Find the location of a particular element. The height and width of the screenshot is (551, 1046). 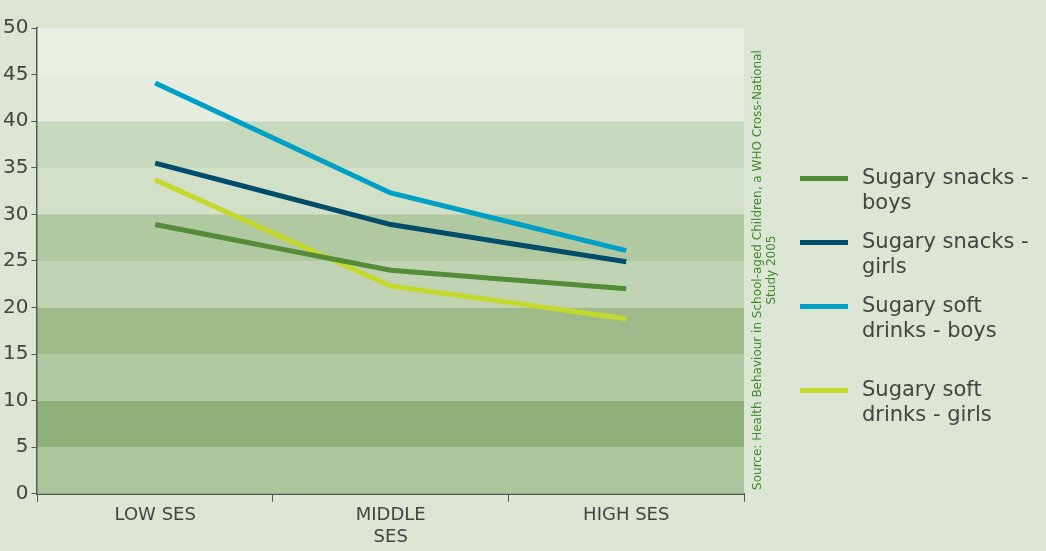

x-tick-label: LOW SES is located at coordinates (155, 514).